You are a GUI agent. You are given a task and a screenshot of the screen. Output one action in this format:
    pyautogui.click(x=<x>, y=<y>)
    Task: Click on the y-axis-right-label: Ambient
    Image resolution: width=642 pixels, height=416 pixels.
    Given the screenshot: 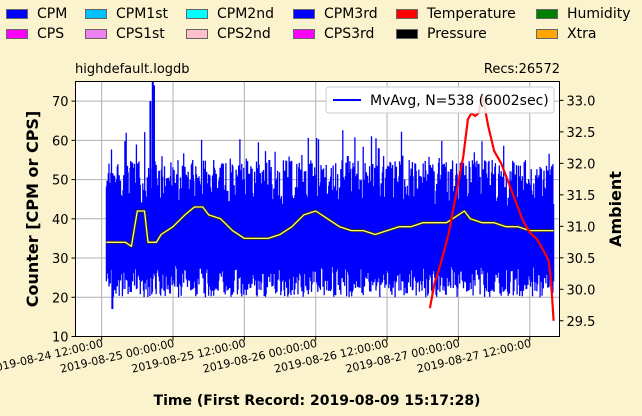 What is the action you would take?
    pyautogui.click(x=615, y=209)
    